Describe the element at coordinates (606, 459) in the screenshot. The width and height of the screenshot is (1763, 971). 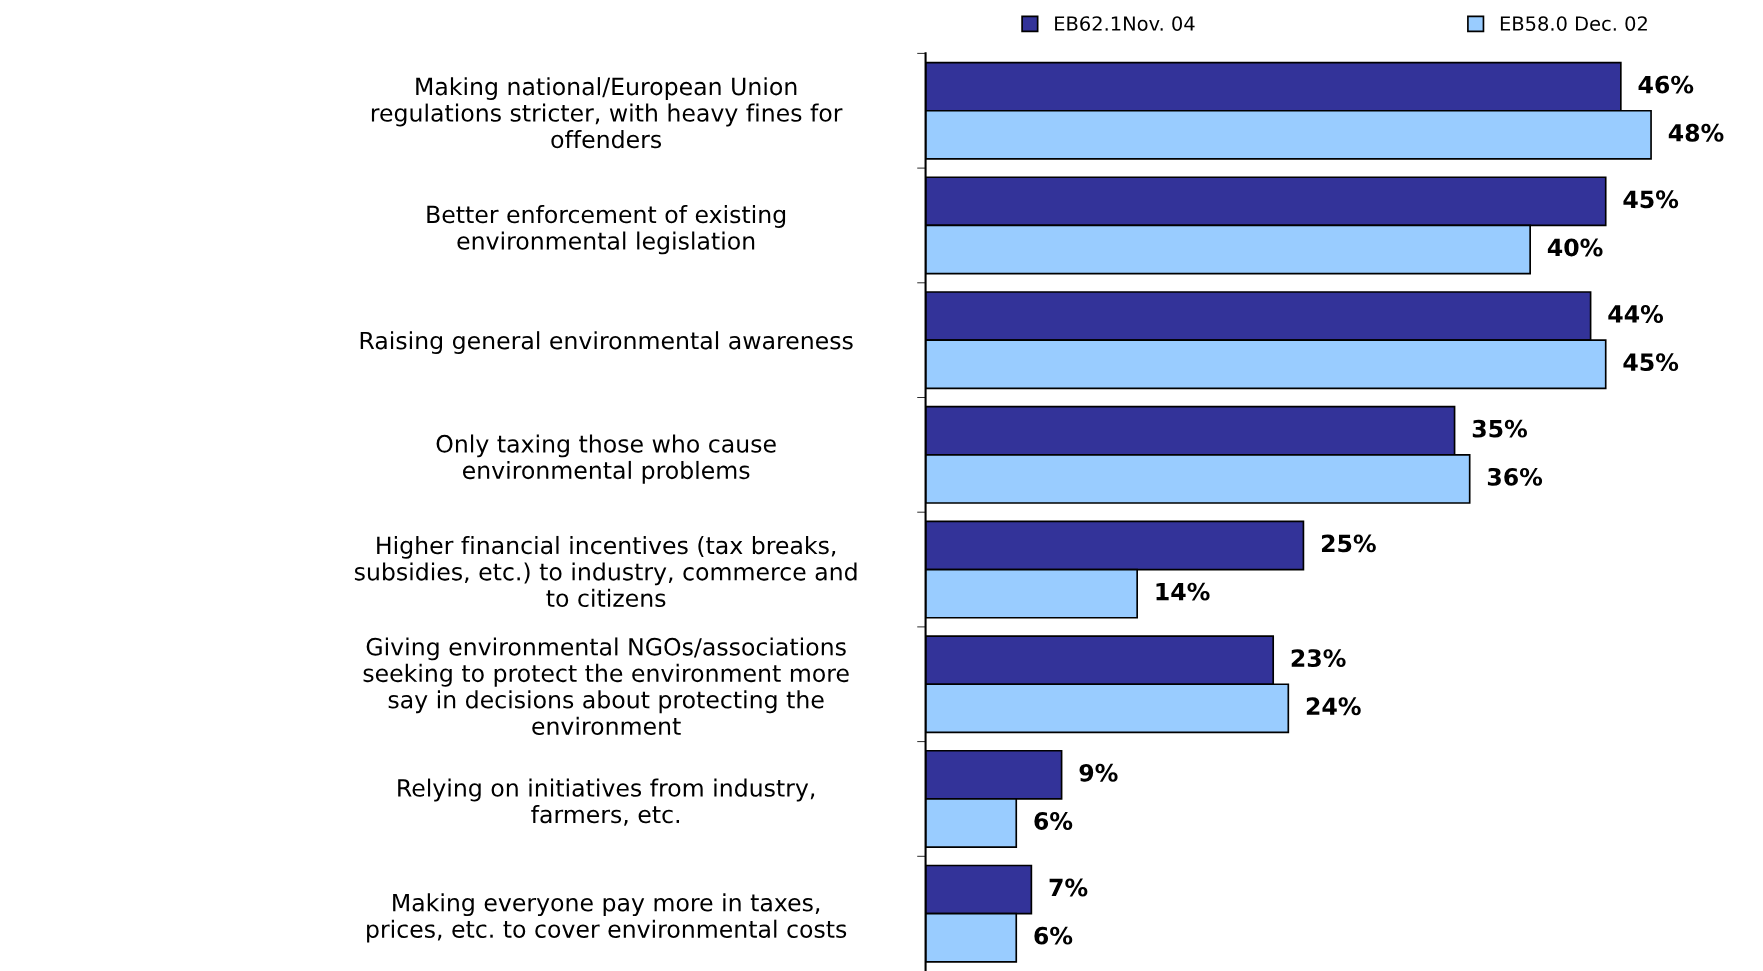
I see `y-tick-label: Only taxing those who cause environmental problems` at that location.